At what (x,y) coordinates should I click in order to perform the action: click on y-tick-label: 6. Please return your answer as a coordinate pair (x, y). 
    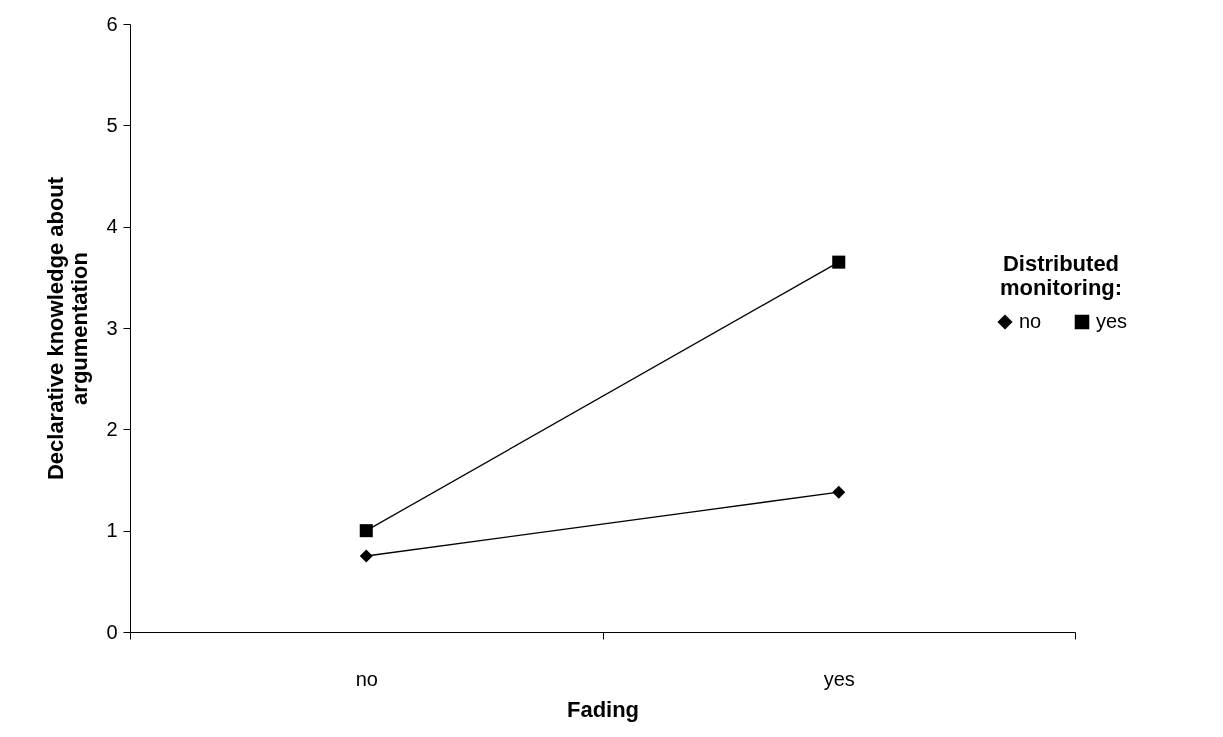
    Looking at the image, I should click on (112, 23).